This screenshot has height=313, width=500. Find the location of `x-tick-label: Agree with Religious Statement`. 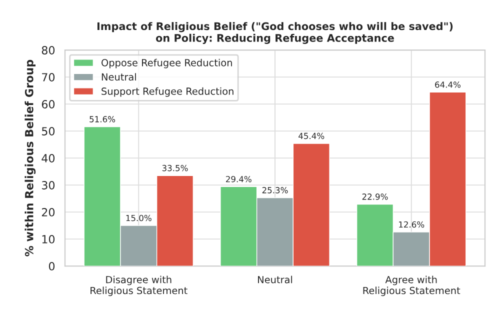

x-tick-label: Agree with Religious Statement is located at coordinates (411, 286).